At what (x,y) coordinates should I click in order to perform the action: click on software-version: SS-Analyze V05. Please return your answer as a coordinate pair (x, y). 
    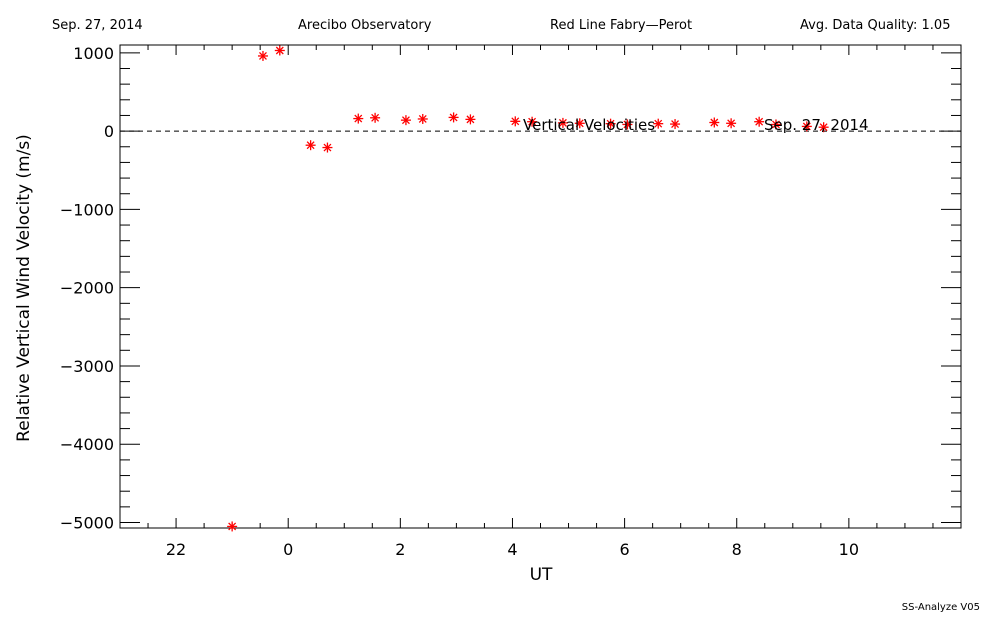
    Looking at the image, I should click on (940, 607).